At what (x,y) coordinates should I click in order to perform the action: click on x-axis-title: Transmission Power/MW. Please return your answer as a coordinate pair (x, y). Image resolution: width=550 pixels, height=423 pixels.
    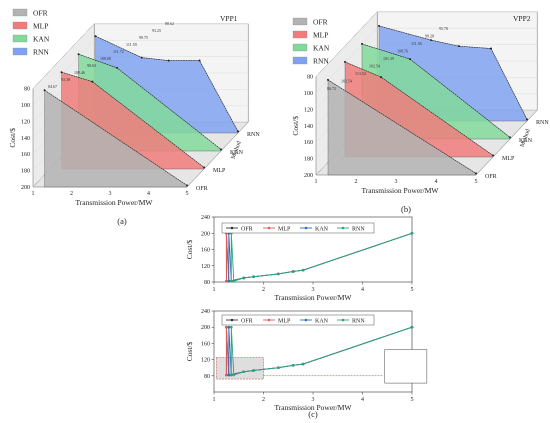
    Looking at the image, I should click on (114, 202).